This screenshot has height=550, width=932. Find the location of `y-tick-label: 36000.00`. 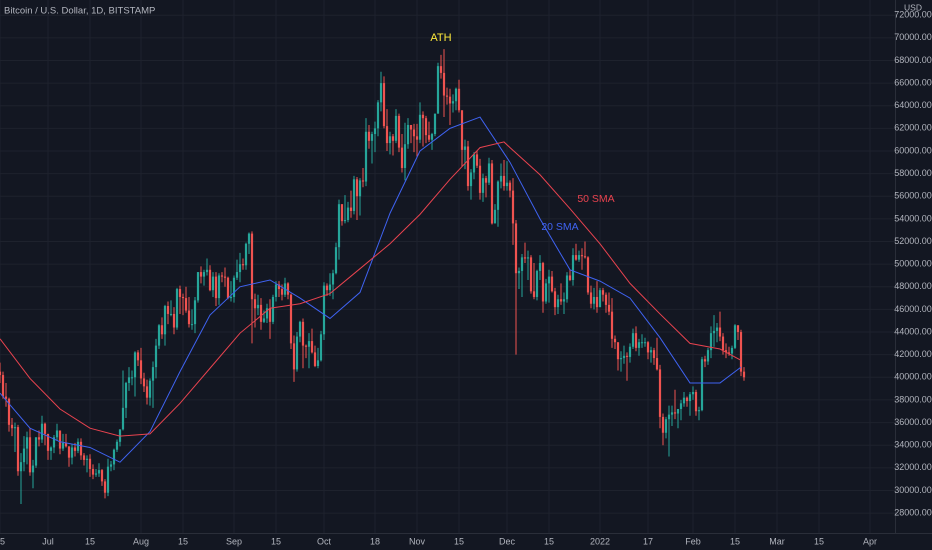

y-tick-label: 36000.00 is located at coordinates (913, 422).